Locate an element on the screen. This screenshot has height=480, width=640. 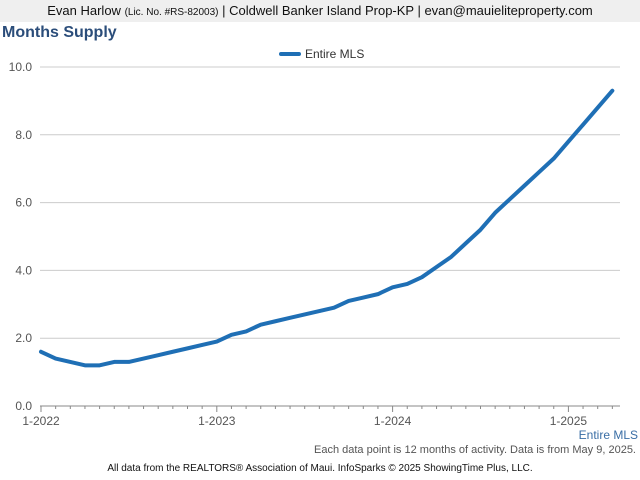
y-tick-label: 6.0 is located at coordinates (23, 203).